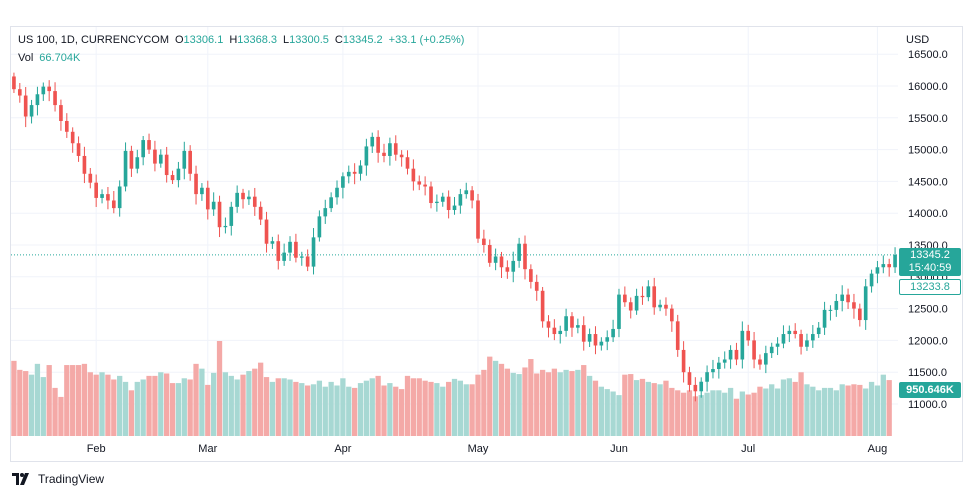 The width and height of the screenshot is (979, 498). I want to click on time-axis-tick: Jun, so click(619, 449).